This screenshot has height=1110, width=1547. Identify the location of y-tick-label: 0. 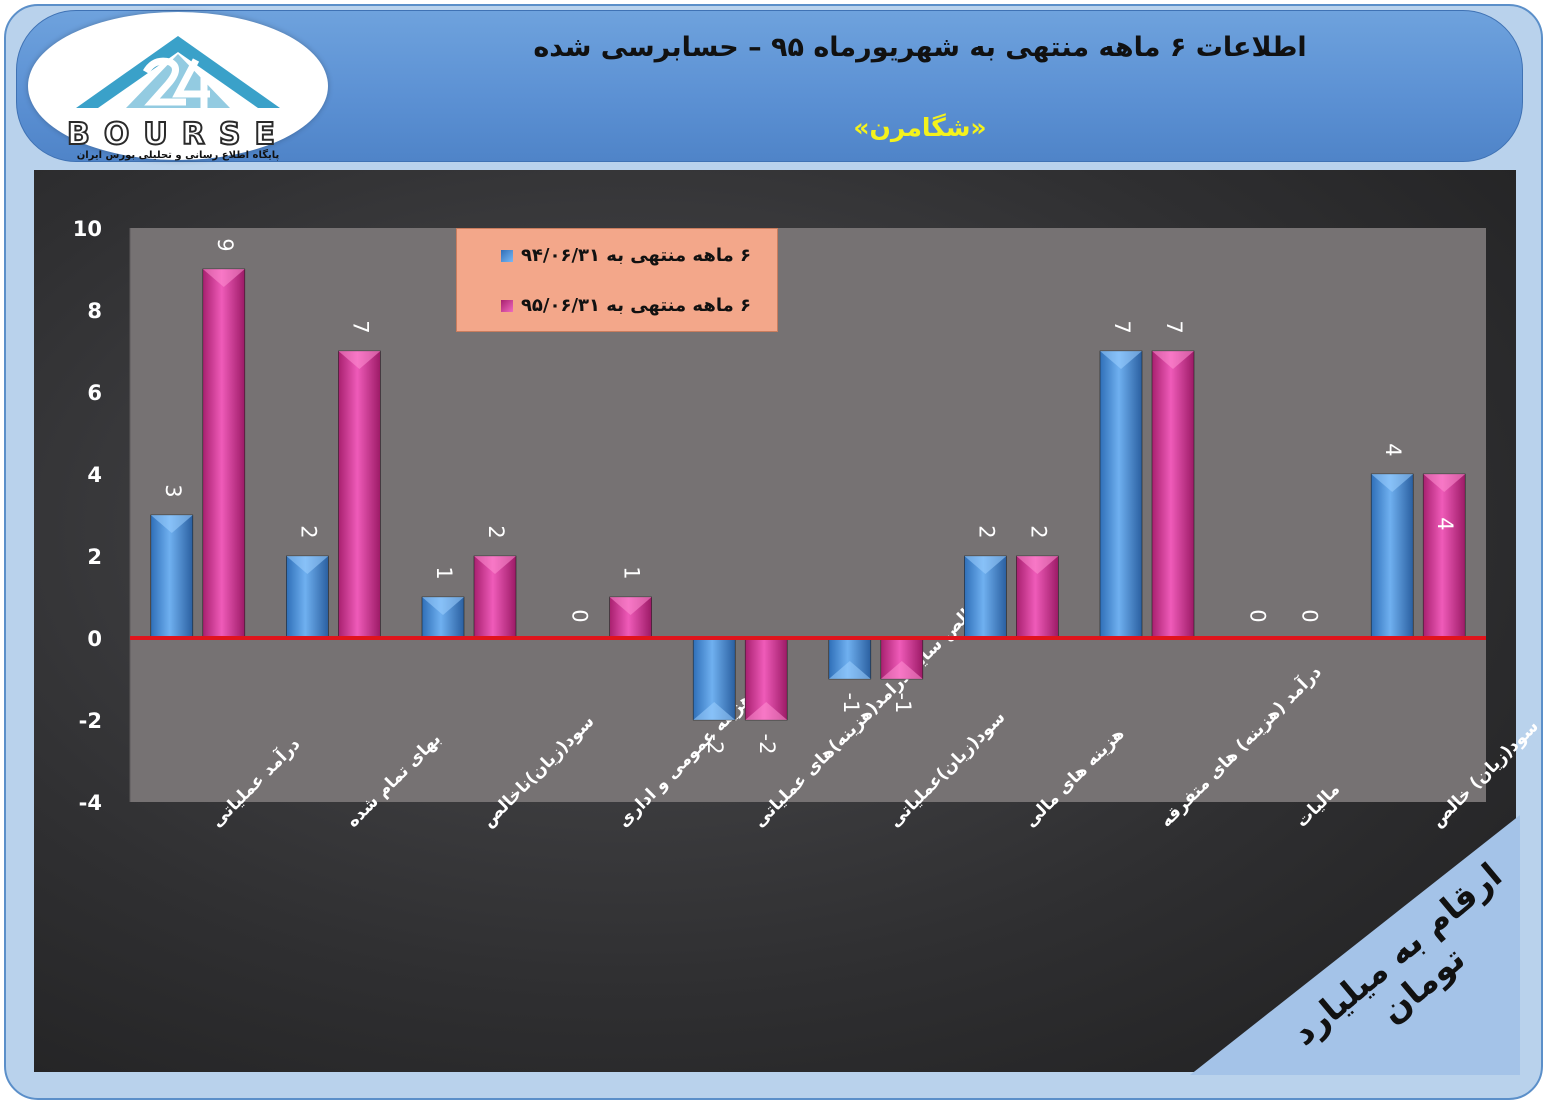
(94, 639).